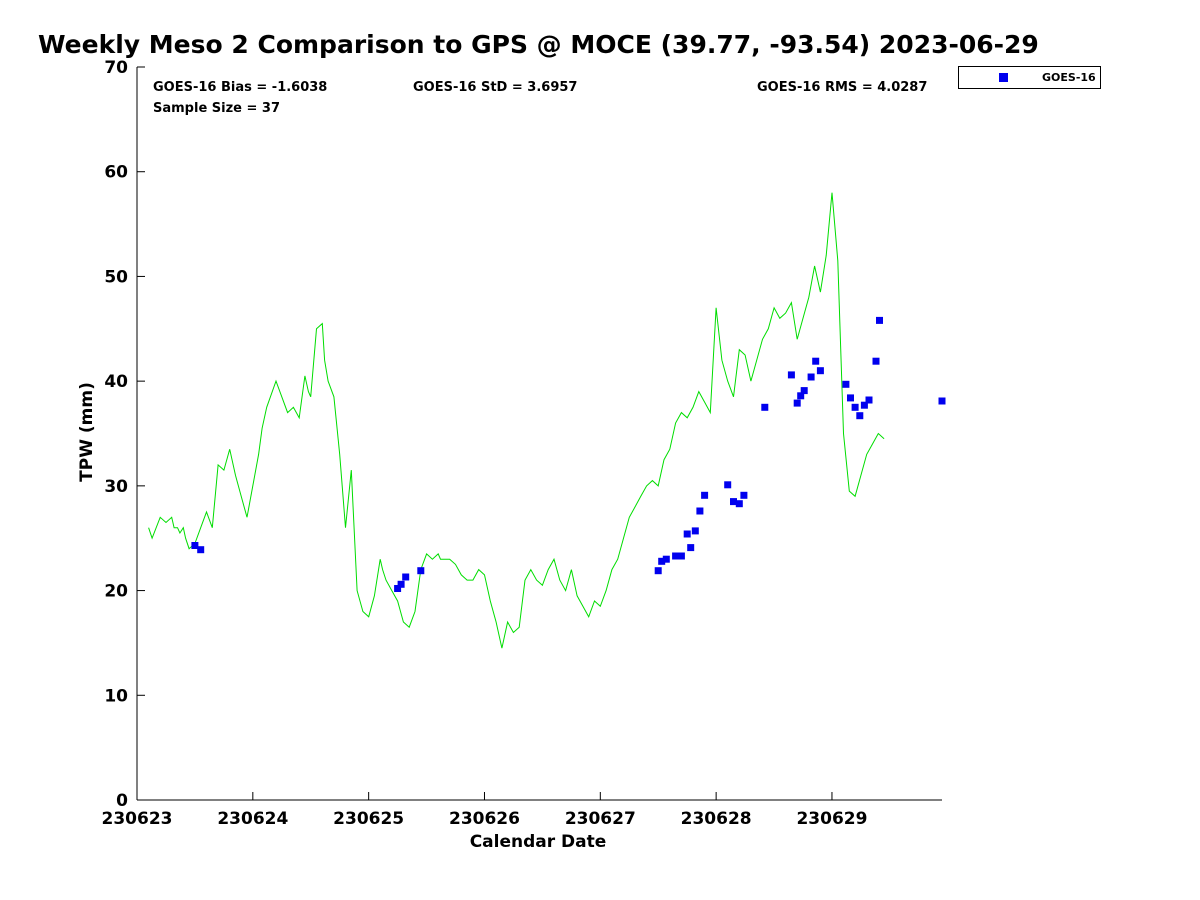 The width and height of the screenshot is (1200, 900). Describe the element at coordinates (1069, 77) in the screenshot. I see `legend-label: GOES-16` at that location.